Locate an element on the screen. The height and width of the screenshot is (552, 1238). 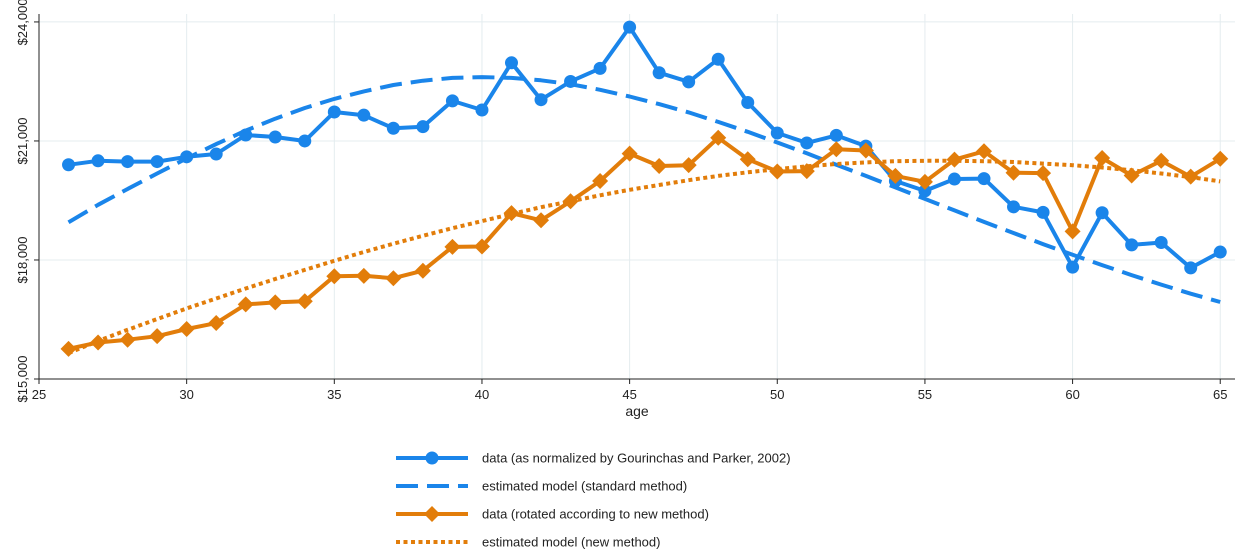
legend-item-2: data (rotated according to new method) is located at coordinates (552, 514).